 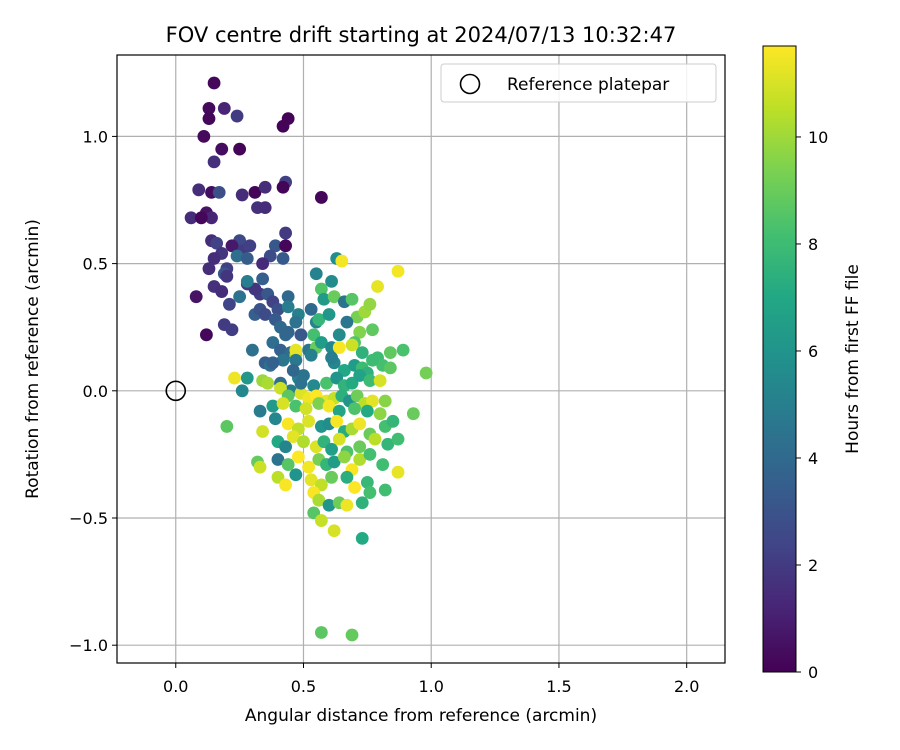 What do you see at coordinates (470, 84) in the screenshot?
I see `legend-reference-marker` at bounding box center [470, 84].